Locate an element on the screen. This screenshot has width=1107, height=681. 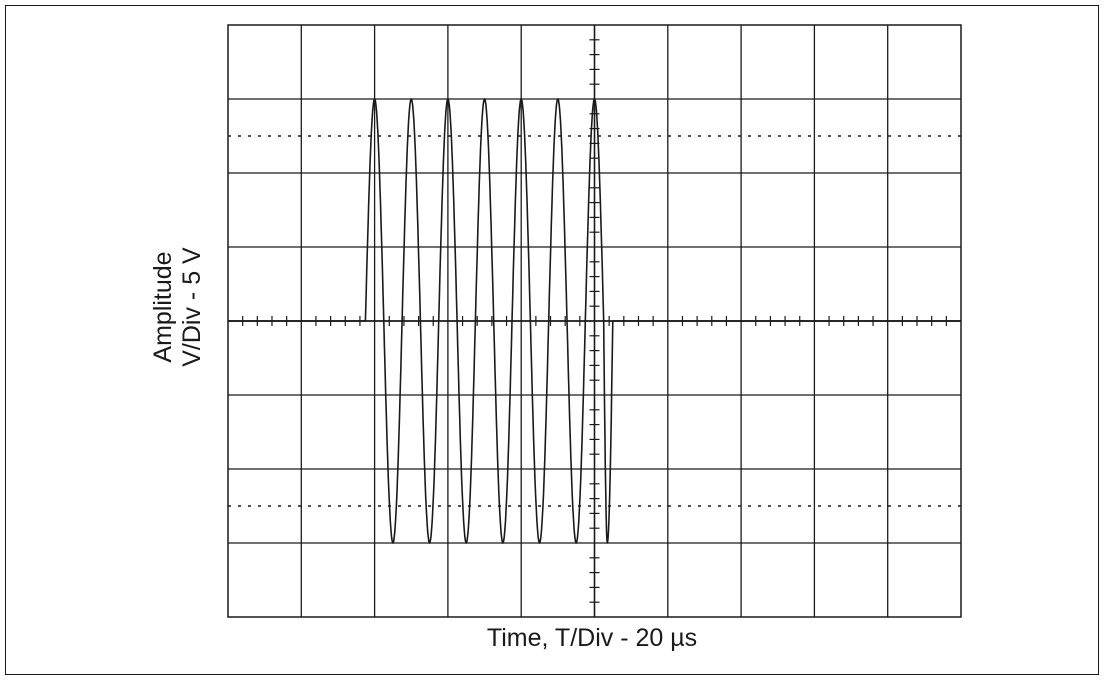
y-axis-label-line-2: V/Div - 5 V is located at coordinates (192, 307).